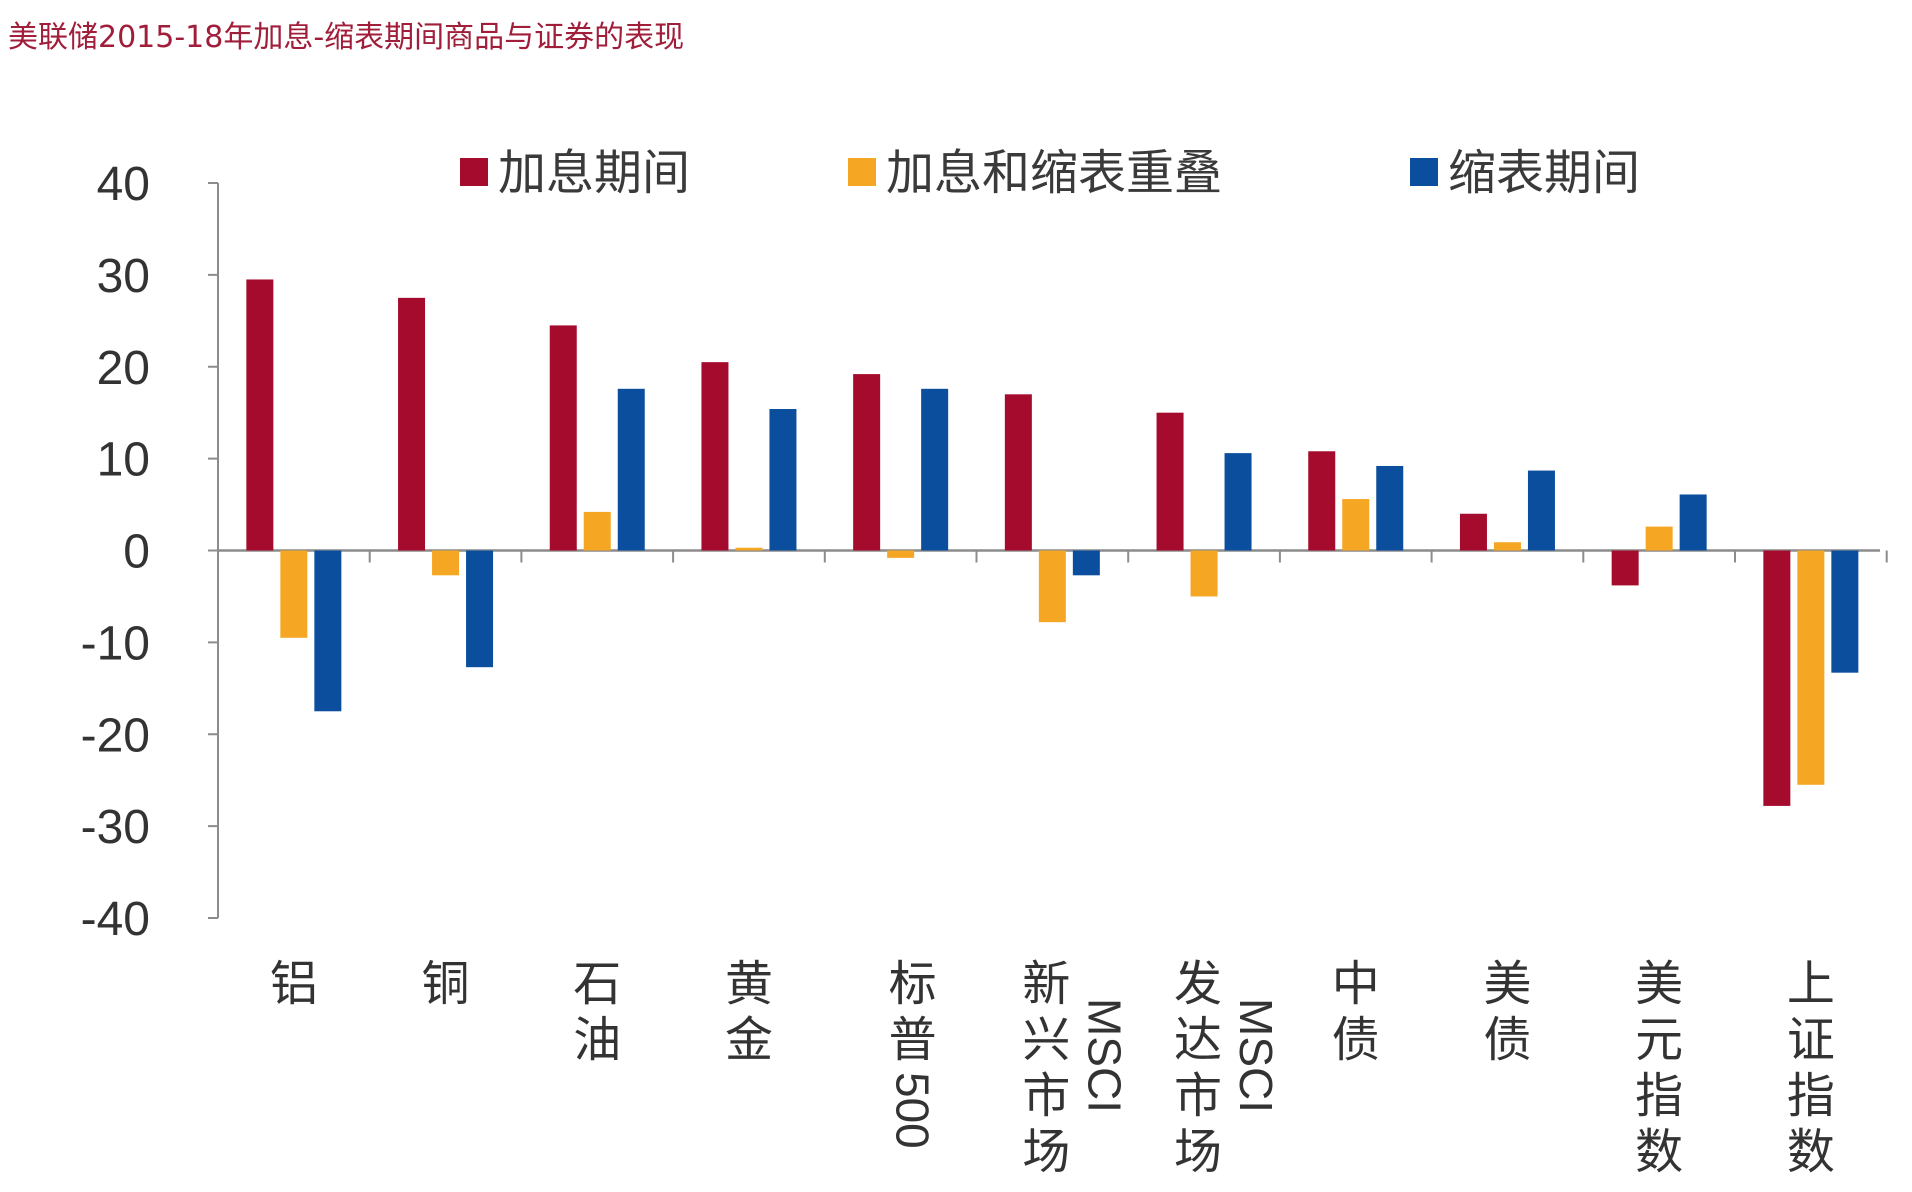  I want to click on chart-legend: 加息期间 加息和缩表重叠 缩表期间, so click(1050, 173).